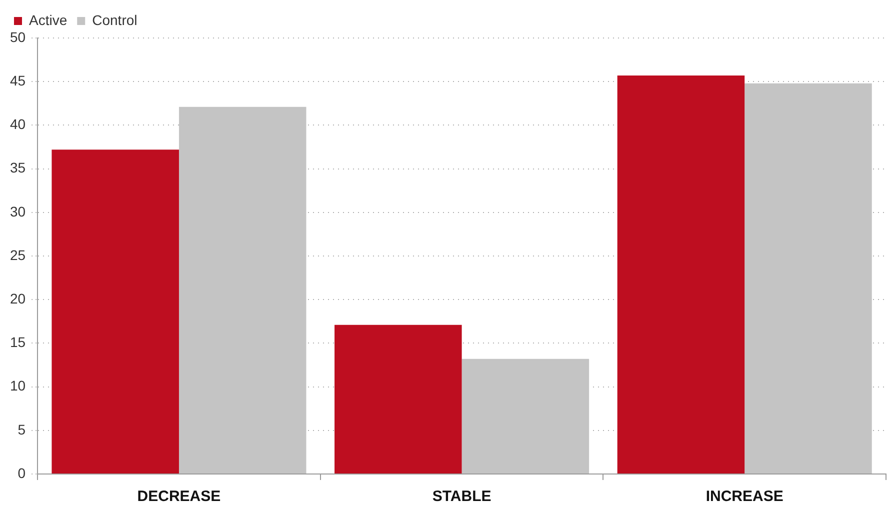 This screenshot has width=888, height=516. What do you see at coordinates (18, 168) in the screenshot?
I see `y-tick-label: 35` at bounding box center [18, 168].